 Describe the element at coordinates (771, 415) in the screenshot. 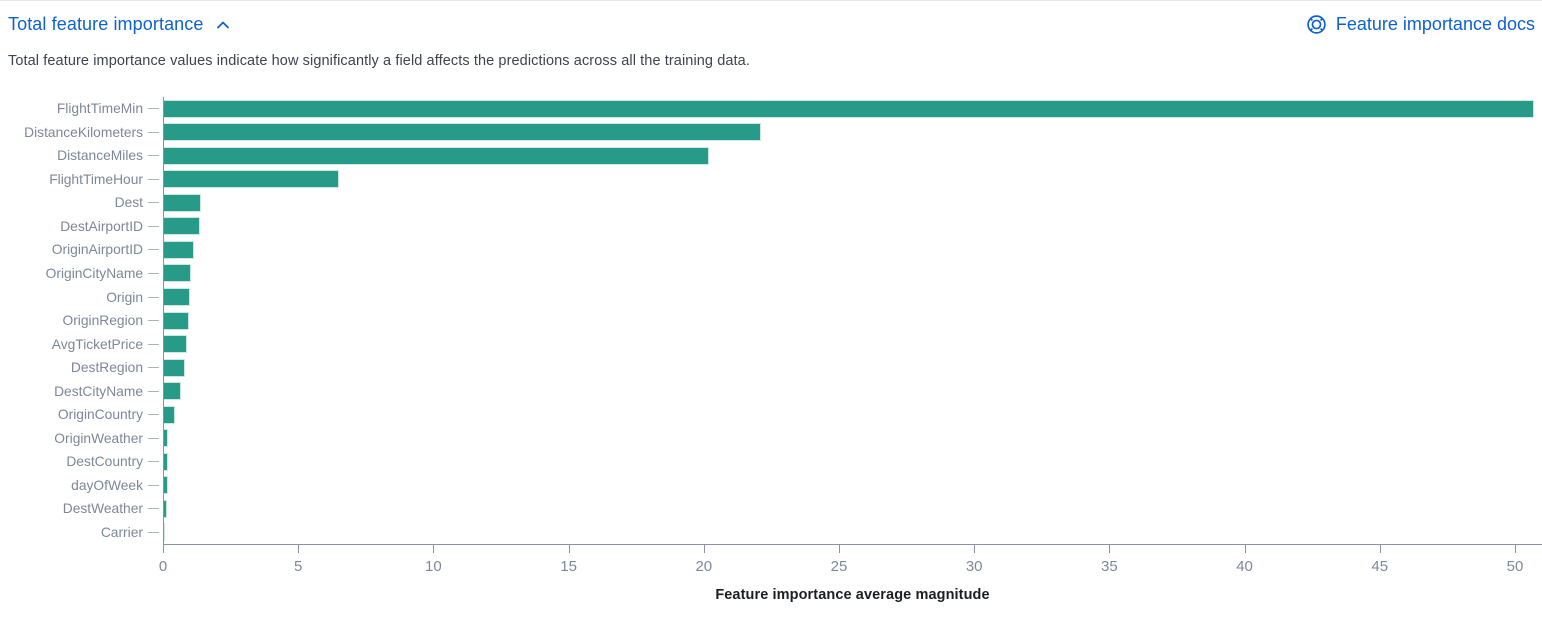

I see `chart-row: OriginCountry` at that location.